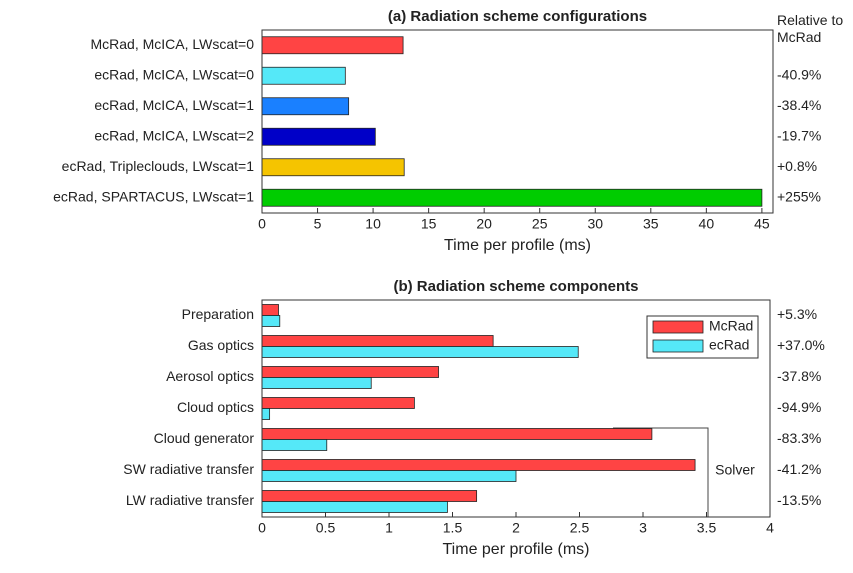 The width and height of the screenshot is (853, 573). I want to click on relative-label: +0.8%, so click(797, 166).